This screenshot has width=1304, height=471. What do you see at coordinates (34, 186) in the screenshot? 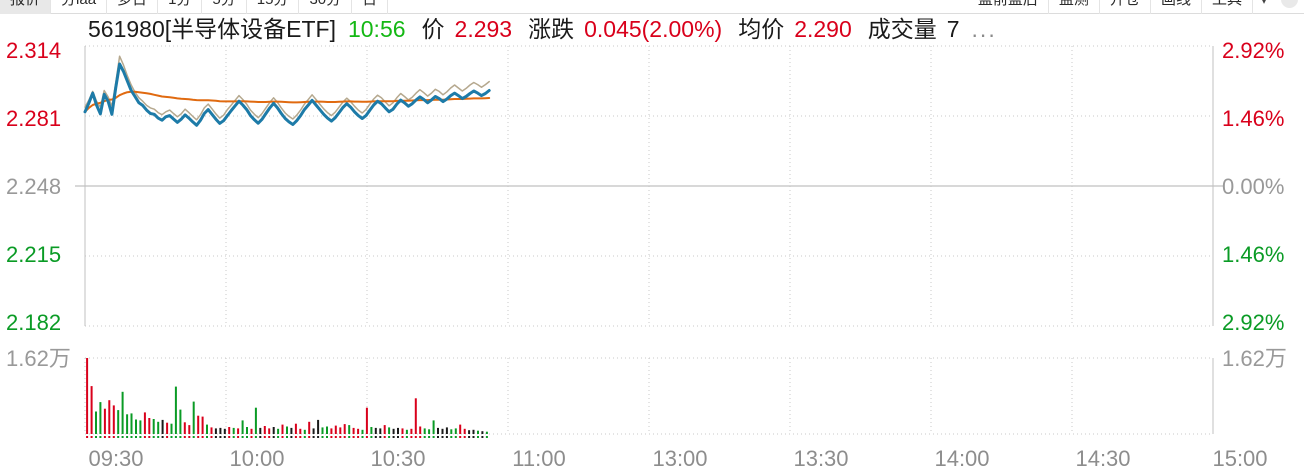
I see `y-axis-left-tick-2: 2.248` at bounding box center [34, 186].